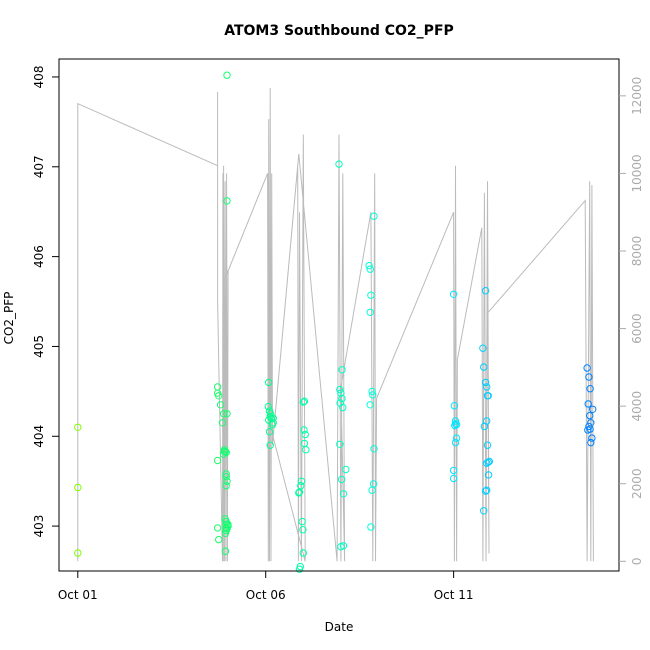 The image size is (650, 650). Describe the element at coordinates (454, 595) in the screenshot. I see `x-tick-label: Oct 11` at that location.